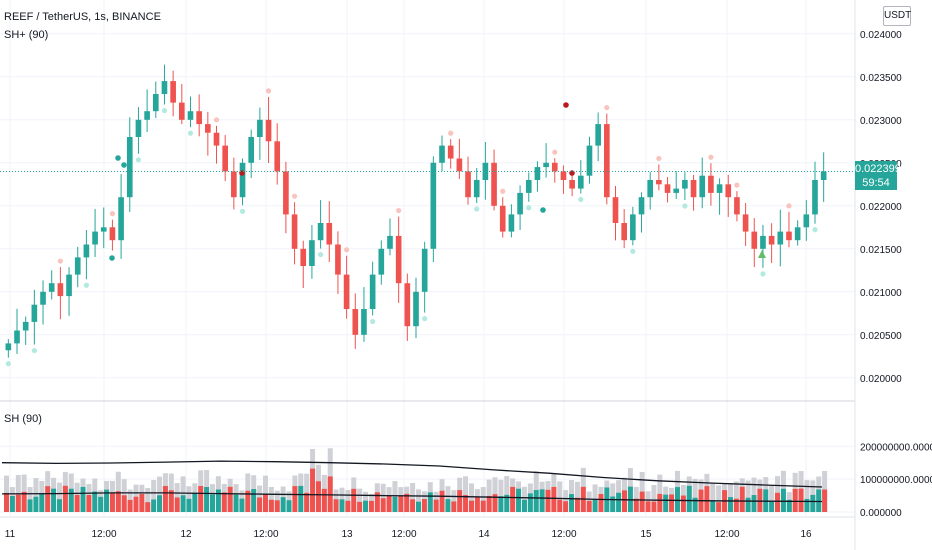  I want to click on volume-ma-line, so click(412, 474).